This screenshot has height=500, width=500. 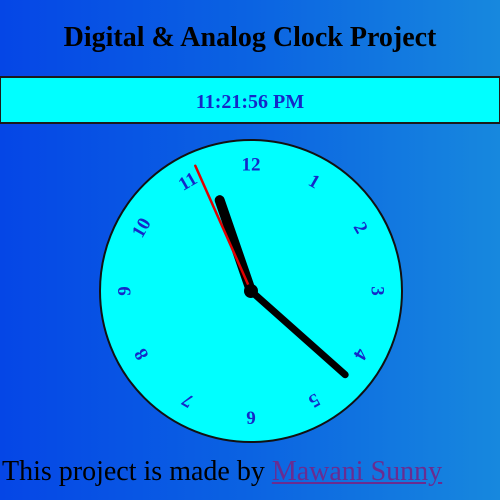 What do you see at coordinates (298, 333) in the screenshot?
I see `minute-hand` at bounding box center [298, 333].